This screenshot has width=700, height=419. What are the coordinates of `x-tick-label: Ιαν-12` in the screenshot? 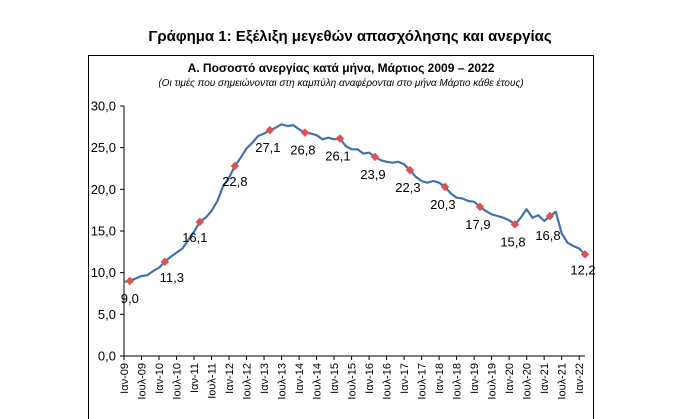 It's located at (230, 378).